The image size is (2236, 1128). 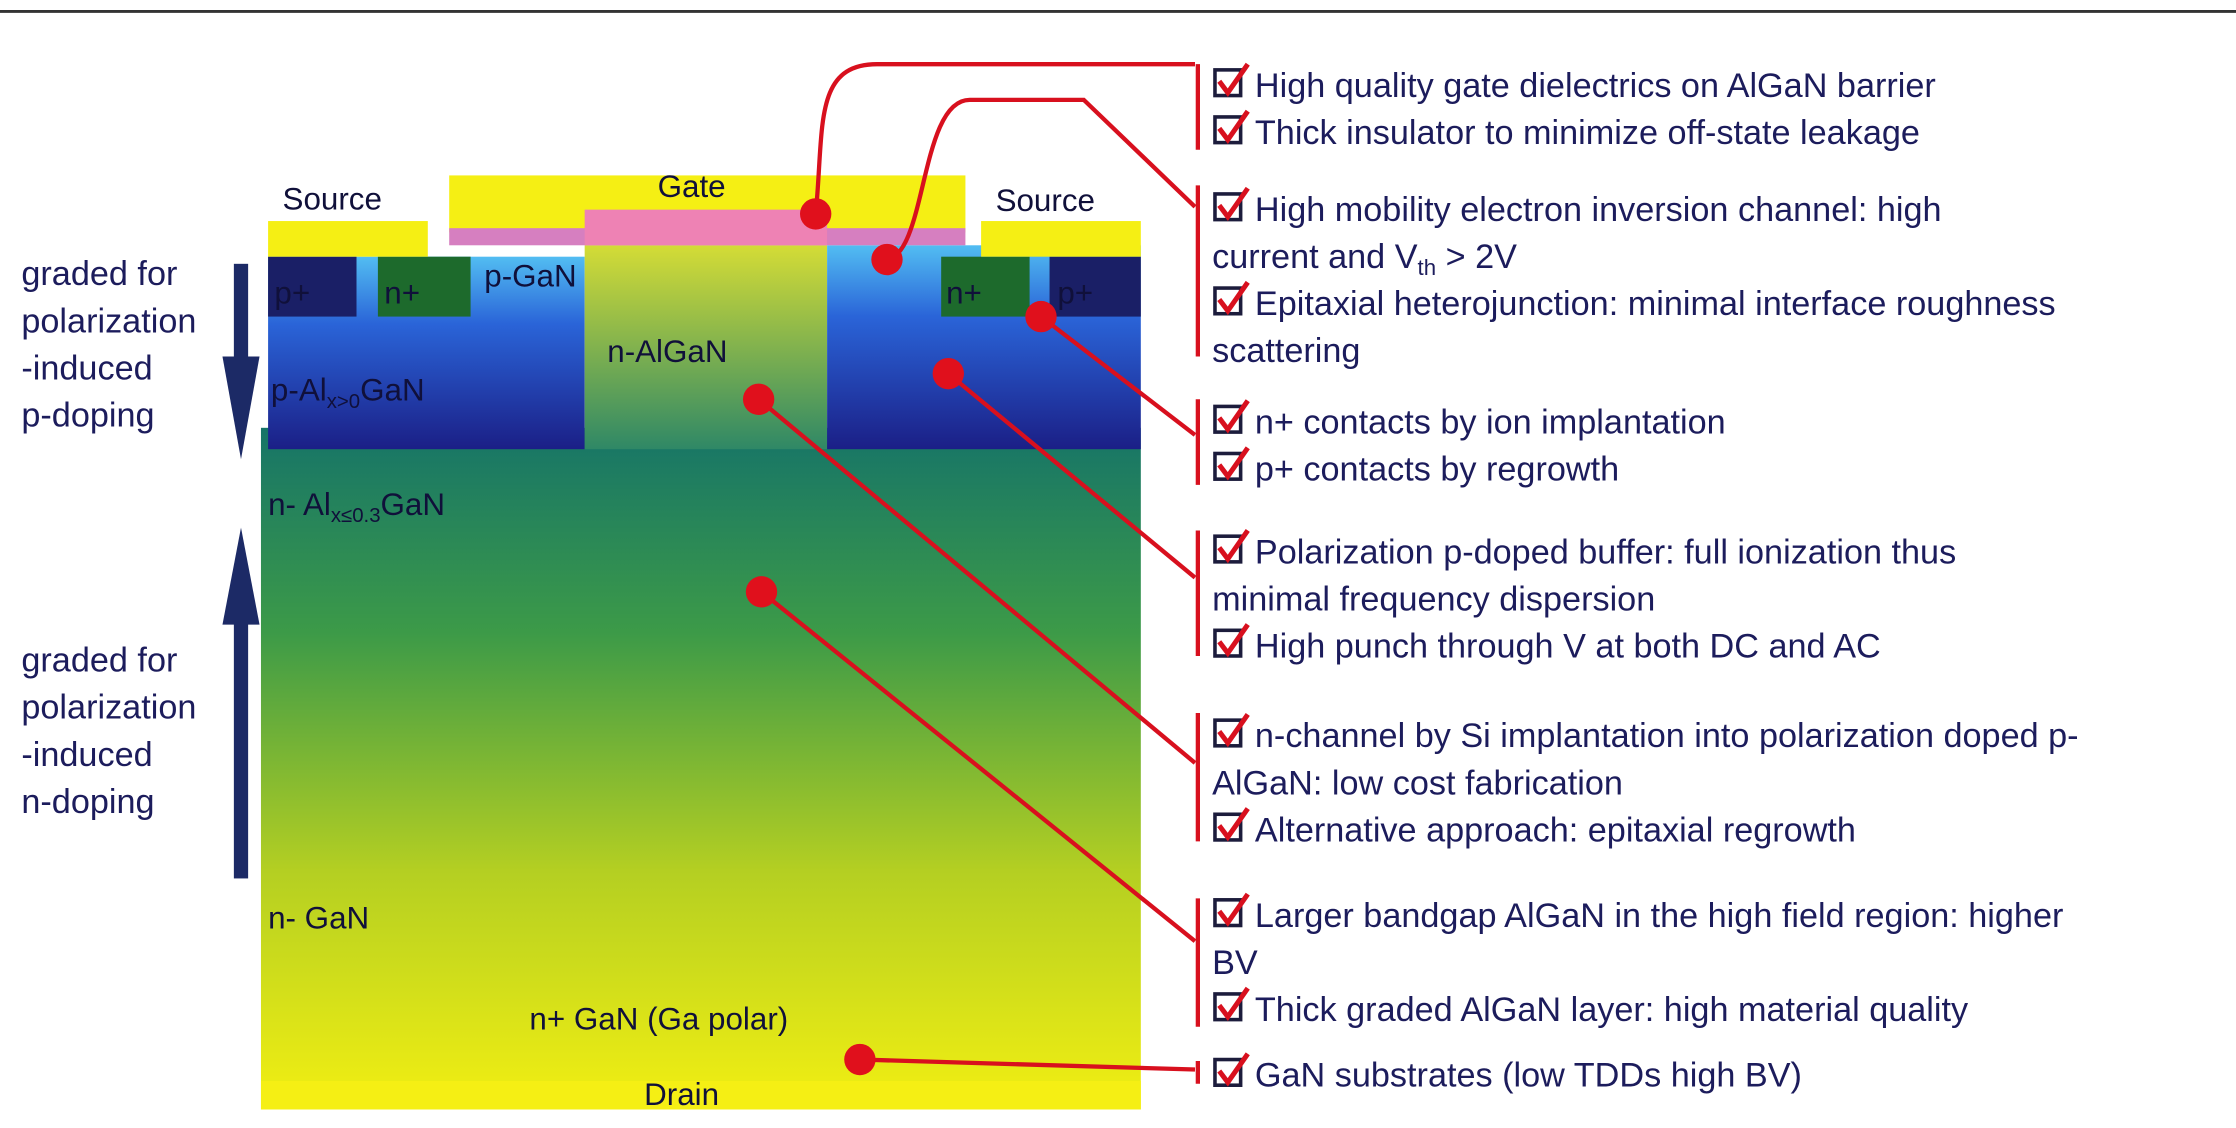 I want to click on text-run: n- GaN, so click(x=318, y=917).